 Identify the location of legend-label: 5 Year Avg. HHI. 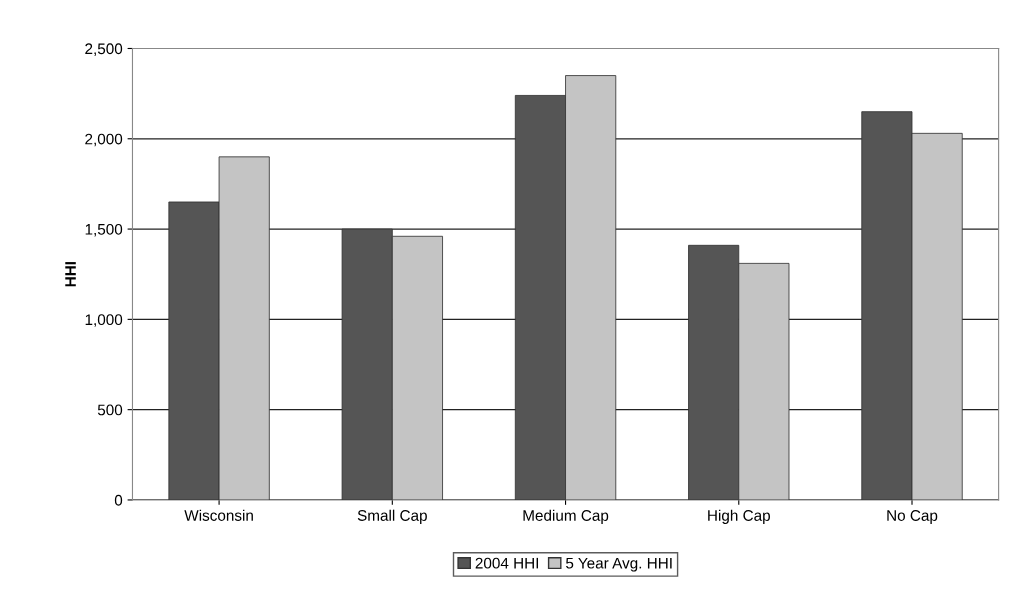
(619, 564).